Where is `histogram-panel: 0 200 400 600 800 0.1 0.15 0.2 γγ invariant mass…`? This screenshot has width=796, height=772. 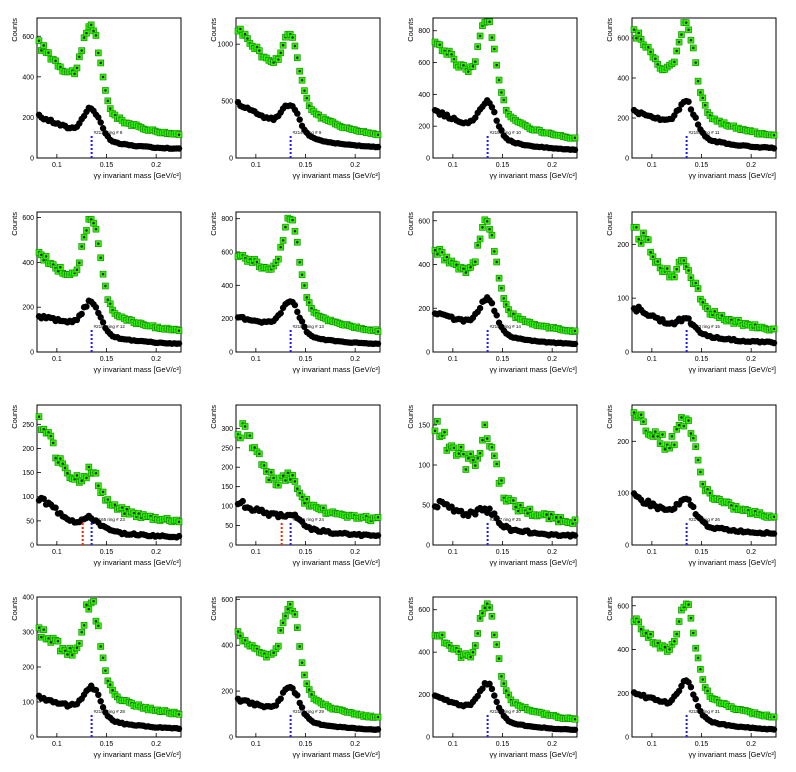
histogram-panel: 0 200 400 600 800 0.1 0.15 0.2 γγ invariant mass… is located at coordinates (295, 292).